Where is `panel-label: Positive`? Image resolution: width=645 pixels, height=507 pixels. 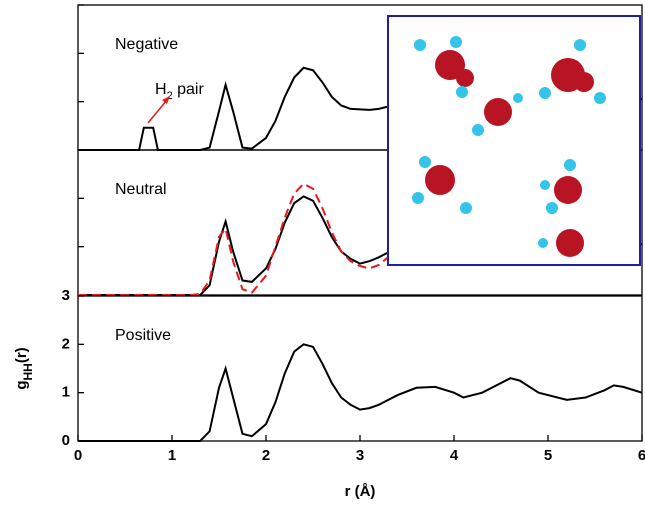 panel-label: Positive is located at coordinates (143, 335).